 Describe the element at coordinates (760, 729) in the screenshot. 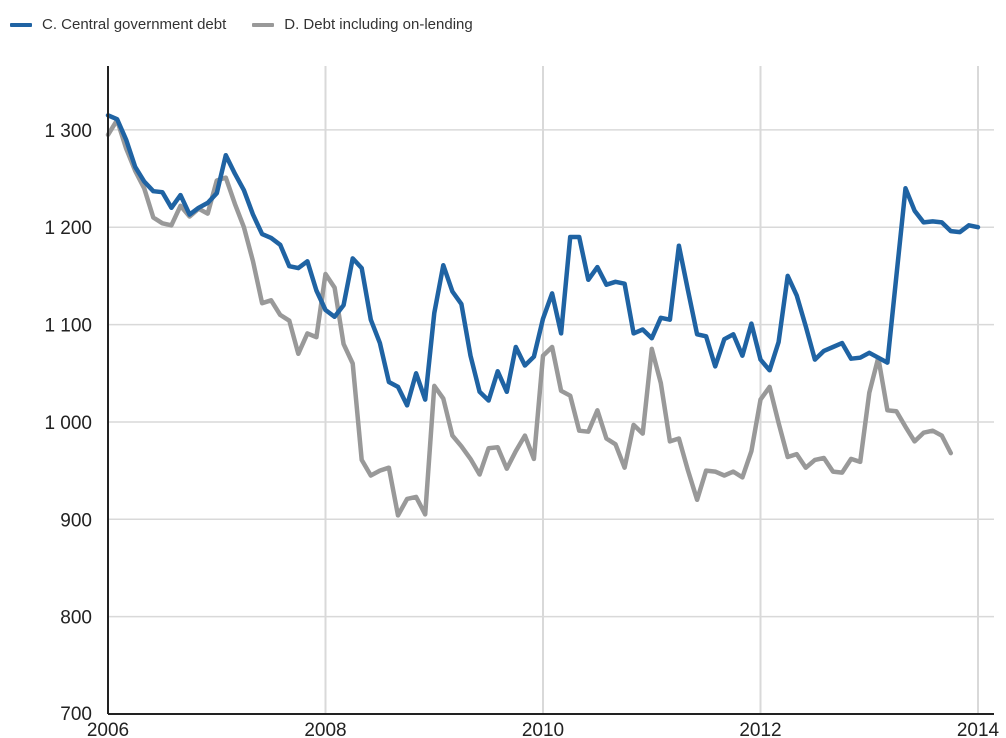

I see `x-tick-label: 2012` at that location.